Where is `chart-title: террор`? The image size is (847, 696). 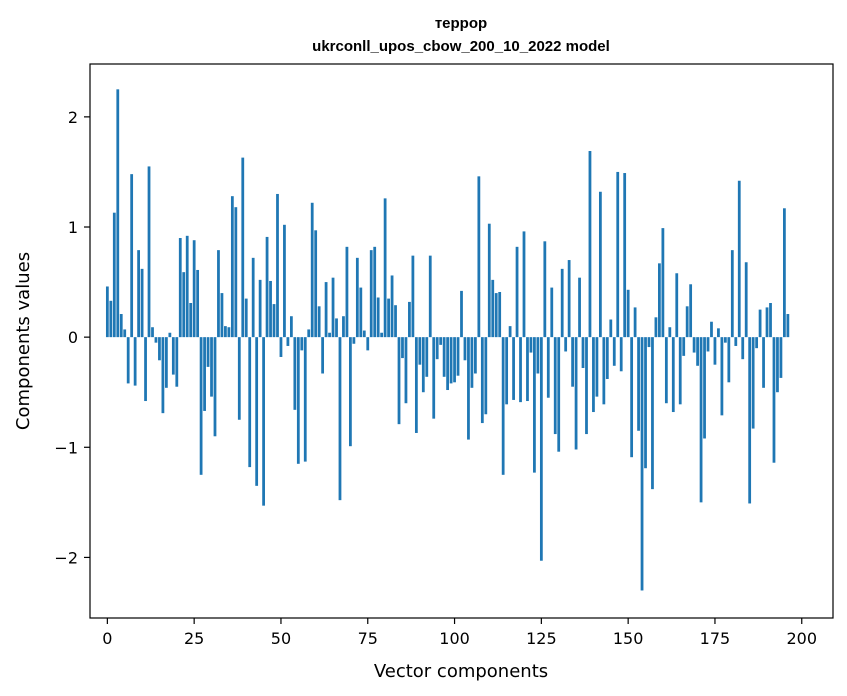
chart-title: террор is located at coordinates (461, 23).